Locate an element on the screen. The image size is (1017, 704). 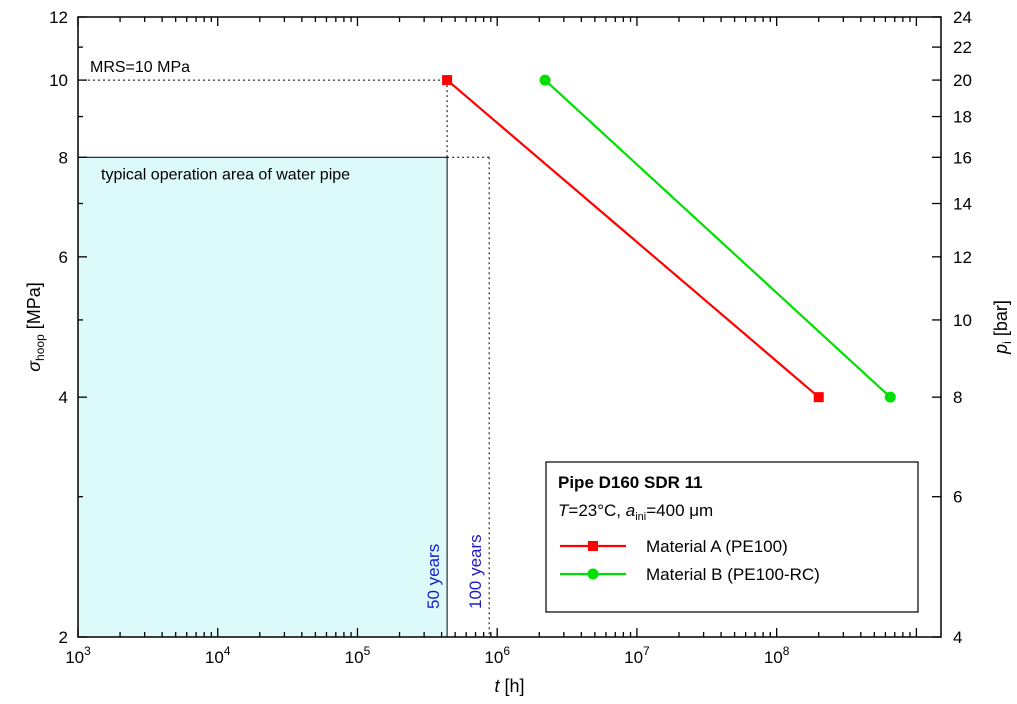
x-tick-label: 10⁷ is located at coordinates (637, 655).